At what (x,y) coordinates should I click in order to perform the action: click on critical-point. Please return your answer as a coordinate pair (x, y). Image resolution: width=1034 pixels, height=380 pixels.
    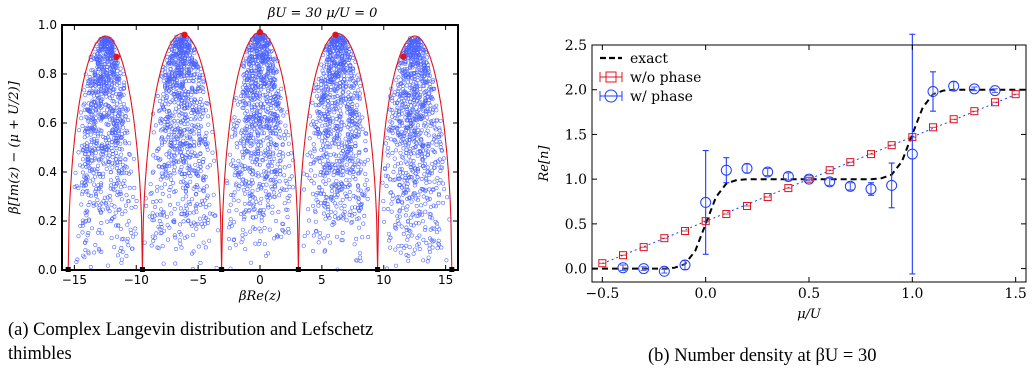
    Looking at the image, I should click on (335, 34).